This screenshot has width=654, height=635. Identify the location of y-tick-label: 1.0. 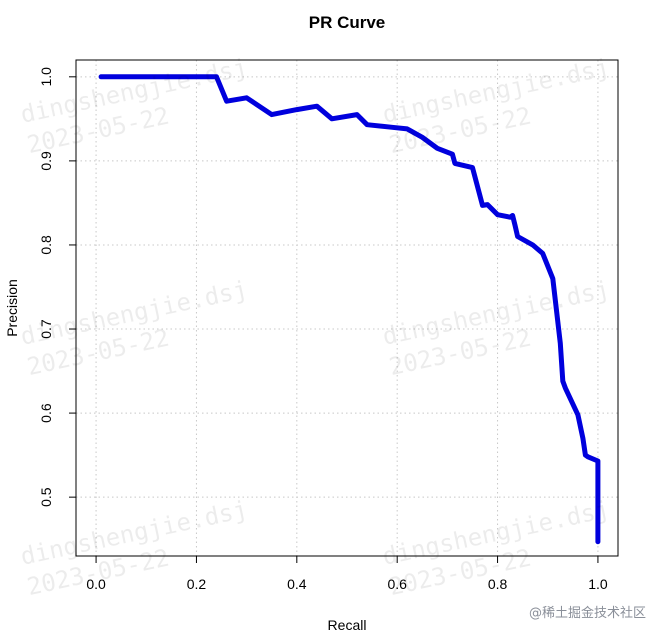
(46, 77).